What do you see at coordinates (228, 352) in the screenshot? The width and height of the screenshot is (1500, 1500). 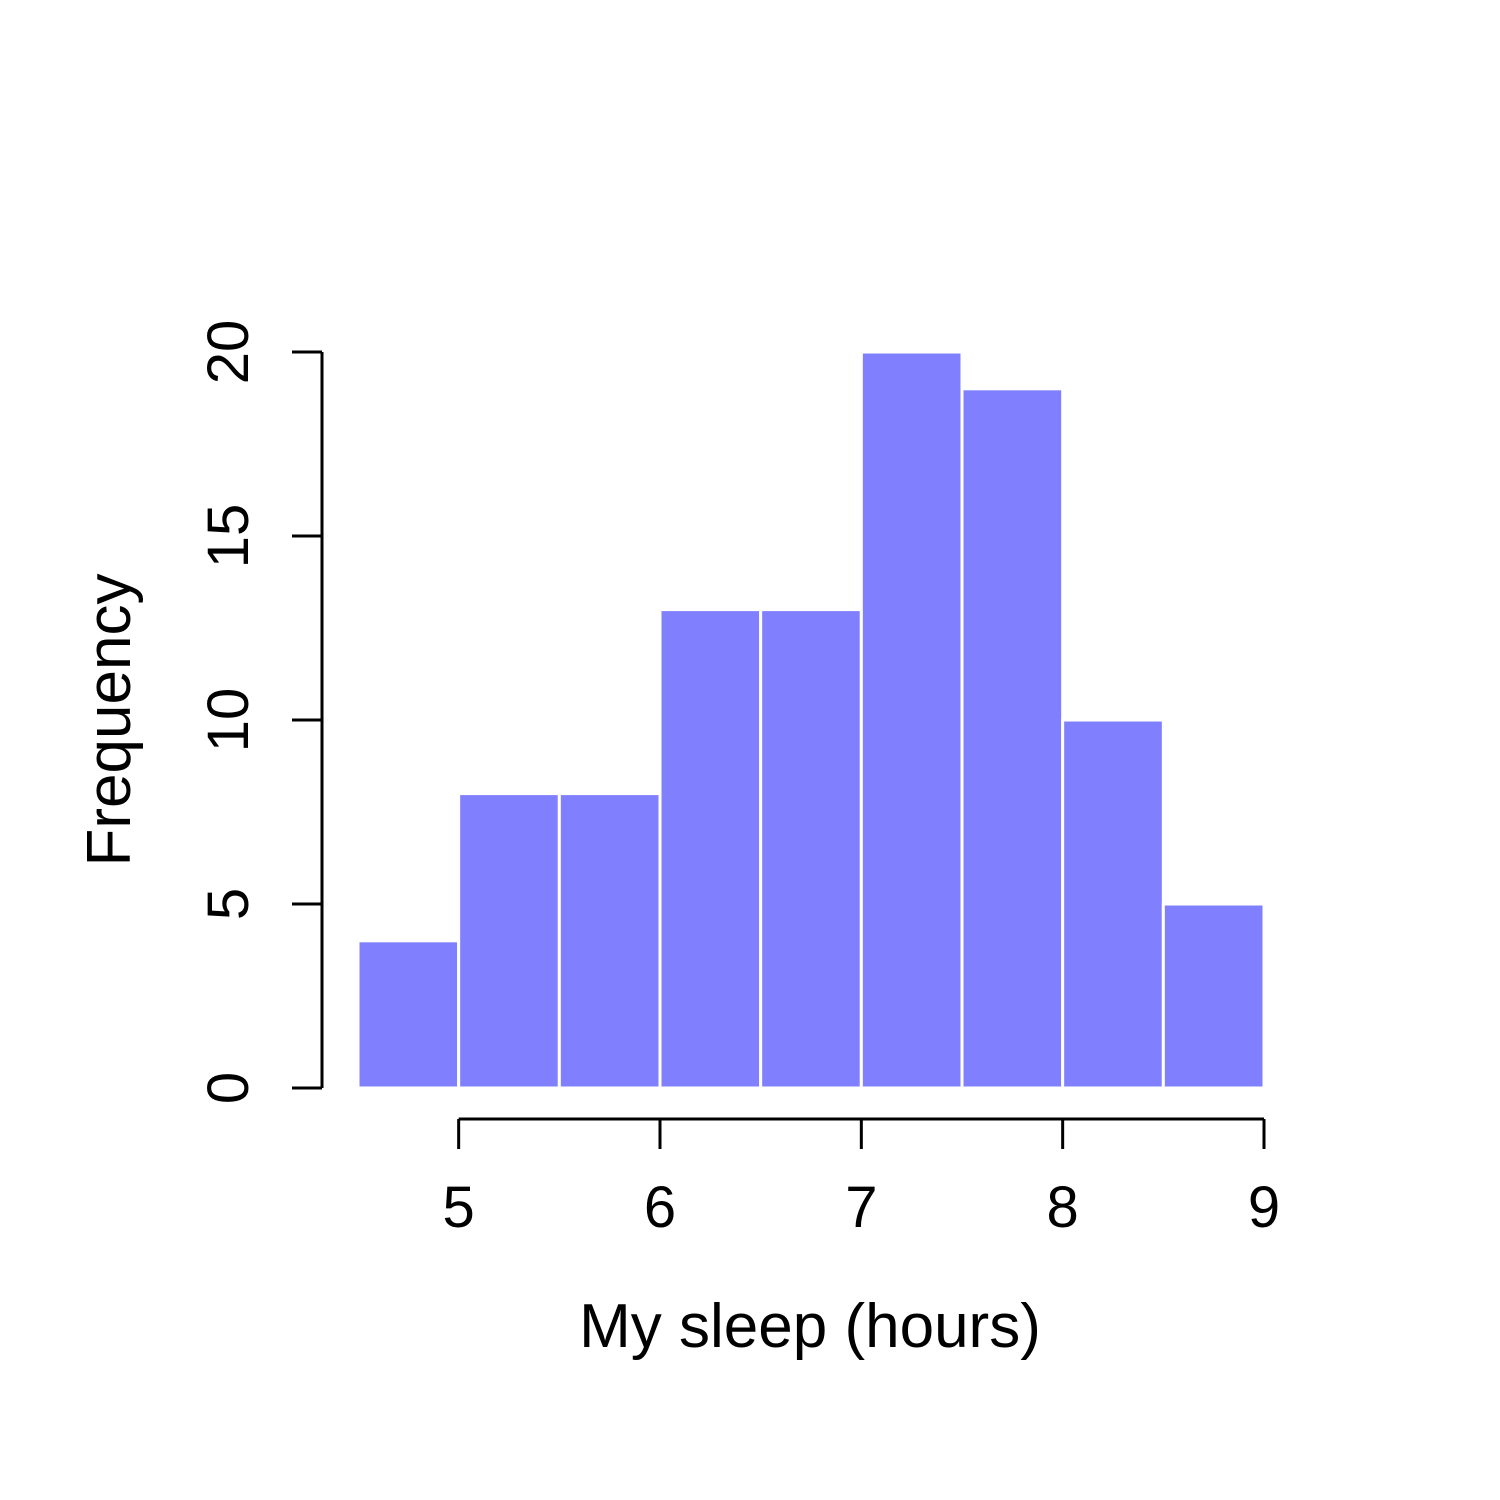 I see `y-tick-label-4: 20` at bounding box center [228, 352].